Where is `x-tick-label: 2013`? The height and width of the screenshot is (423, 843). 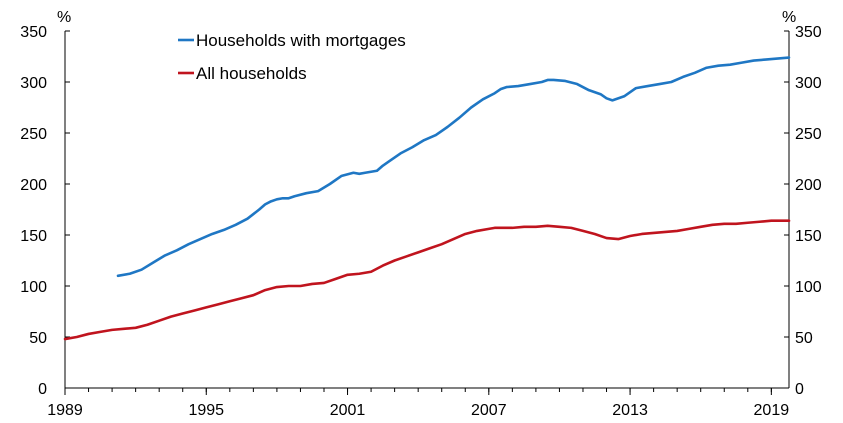
x-tick-label: 2013 is located at coordinates (630, 410).